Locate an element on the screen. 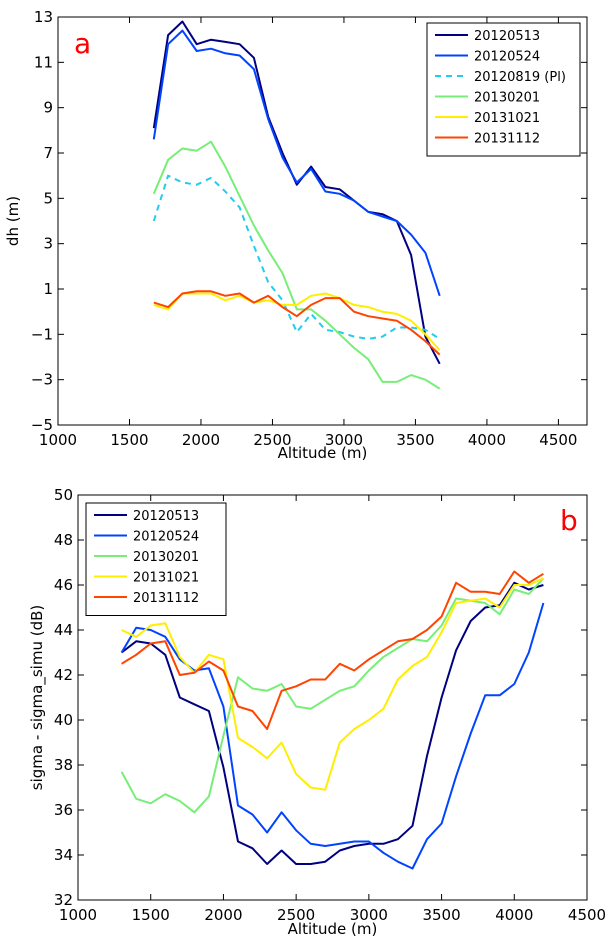  legend: 20120513 20120524 20130201 20131021 20131112 is located at coordinates (156, 559).